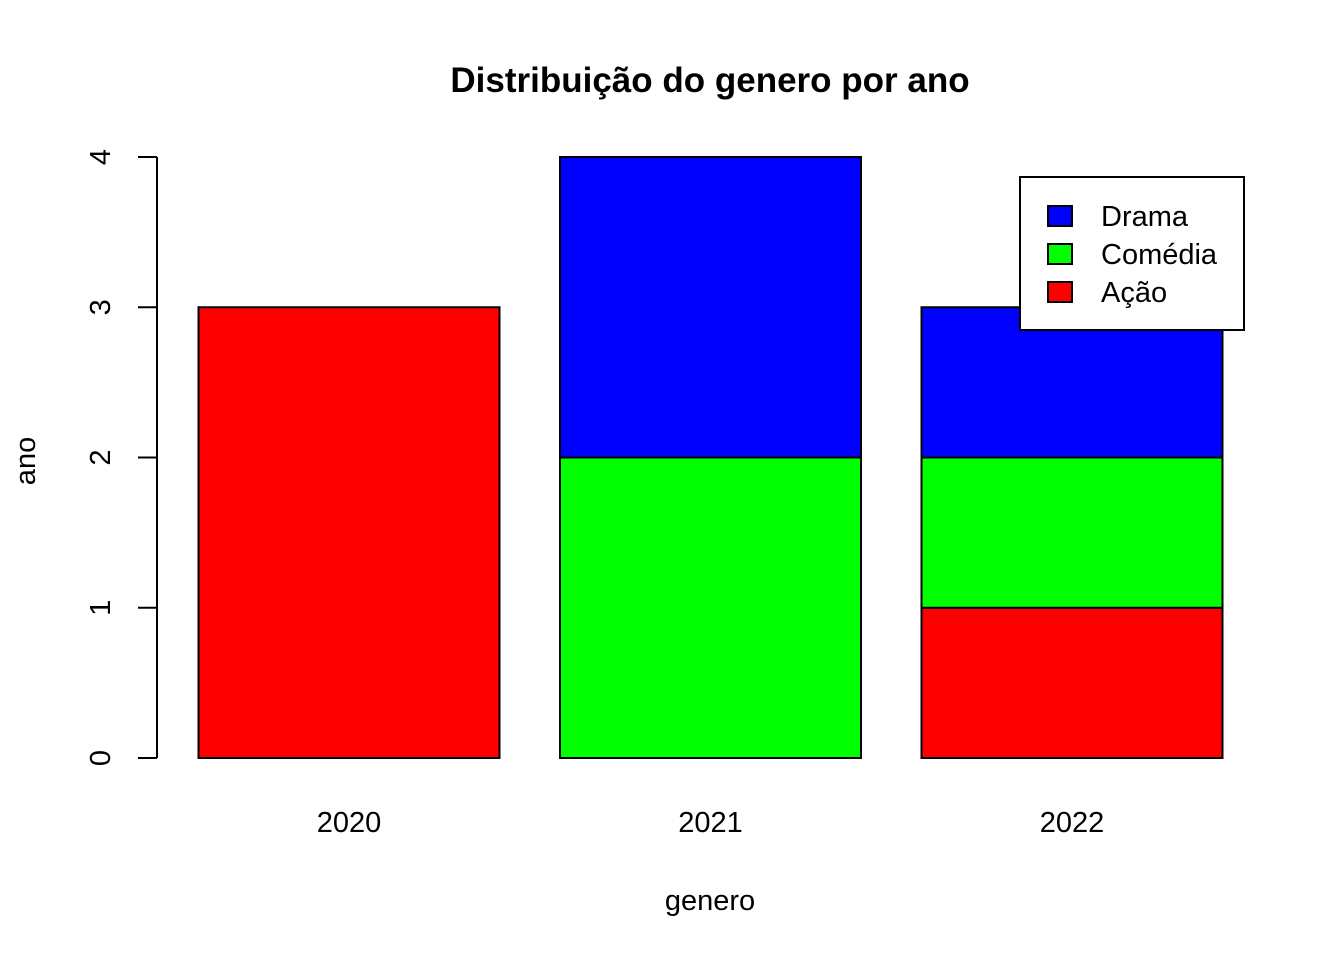 This screenshot has height=960, width=1344. I want to click on legend: Drama Comédia Ação, so click(1132, 253).